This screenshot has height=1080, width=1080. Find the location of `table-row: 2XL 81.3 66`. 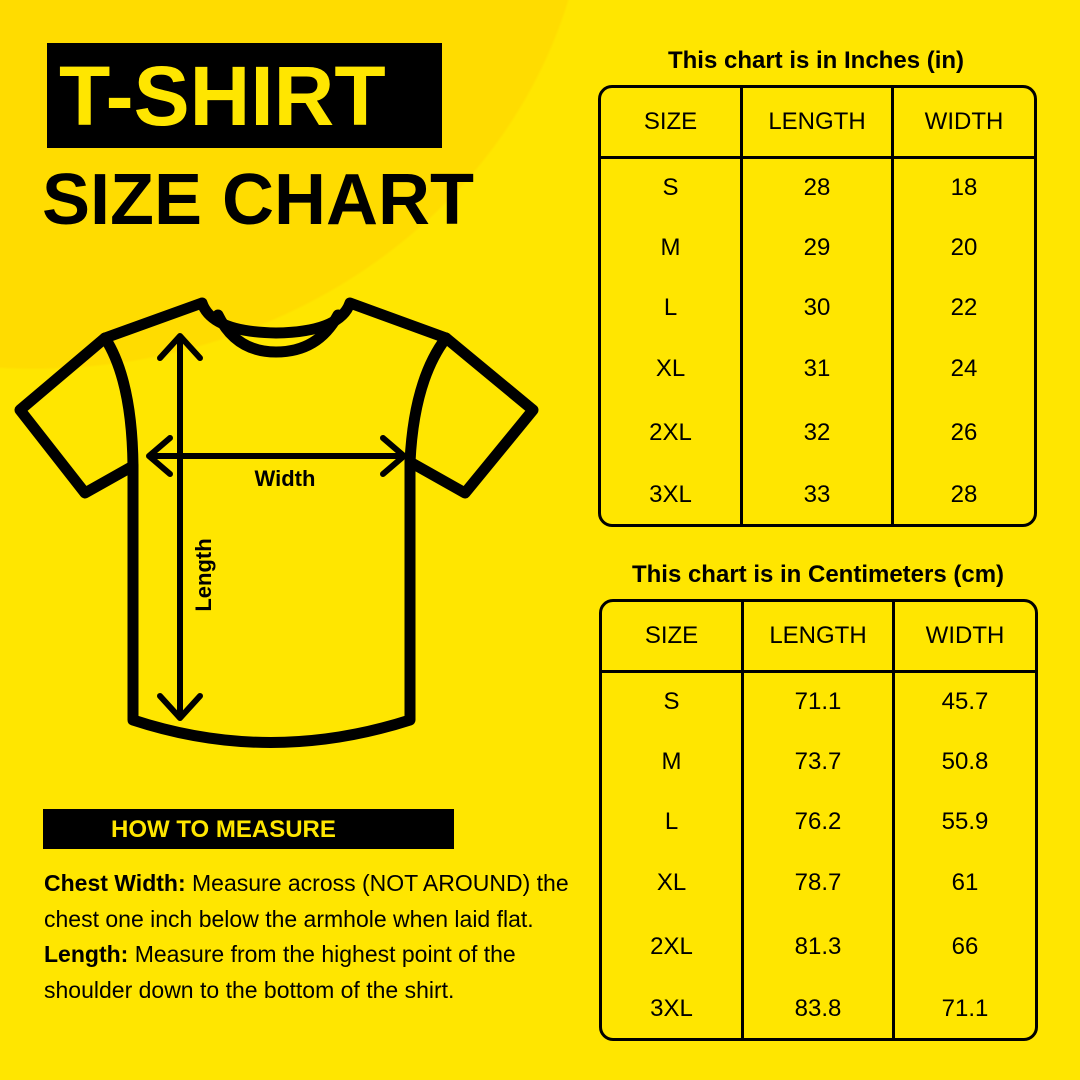

table-row: 2XL 81.3 66 is located at coordinates (818, 947).